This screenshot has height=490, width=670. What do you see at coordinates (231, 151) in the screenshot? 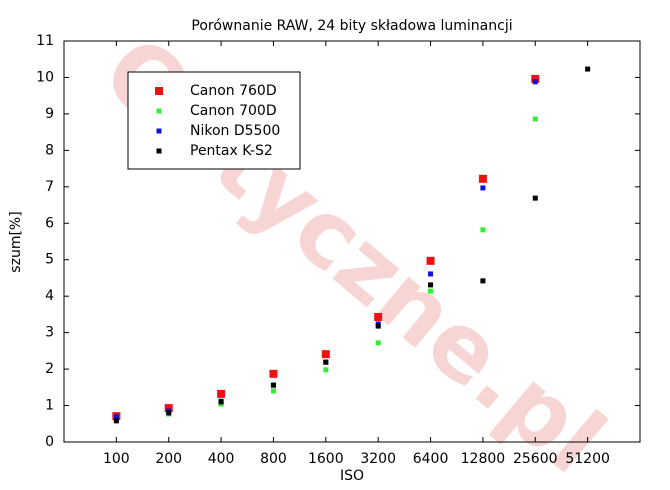
I see `legend-label: Pentax K-S2` at bounding box center [231, 151].